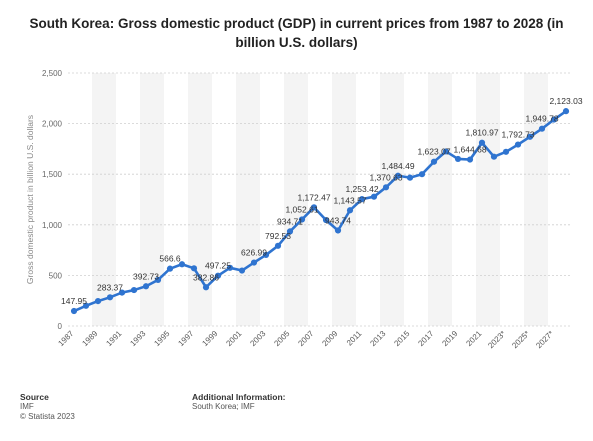  I want to click on data-label: 2,123.03, so click(565, 101).